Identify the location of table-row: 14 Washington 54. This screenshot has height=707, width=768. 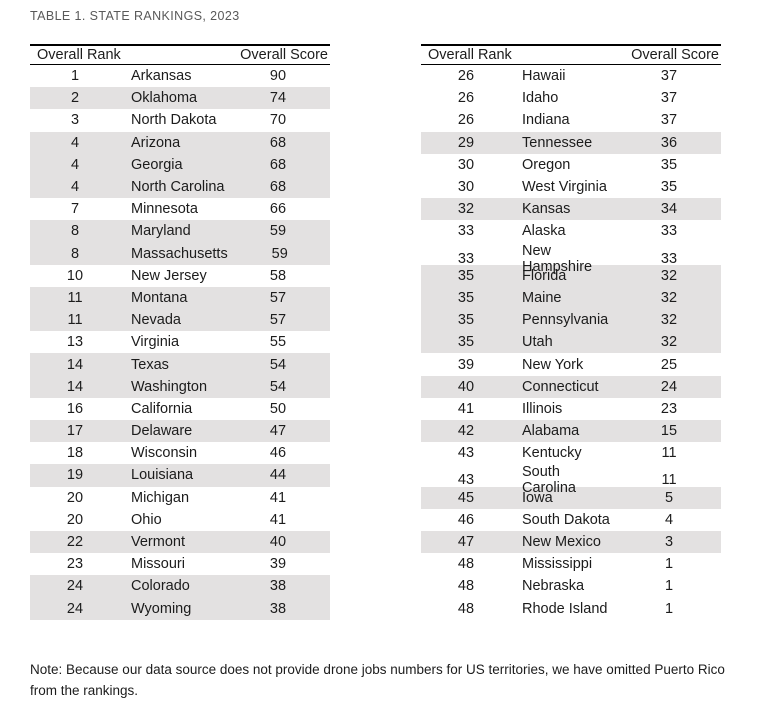
(180, 386).